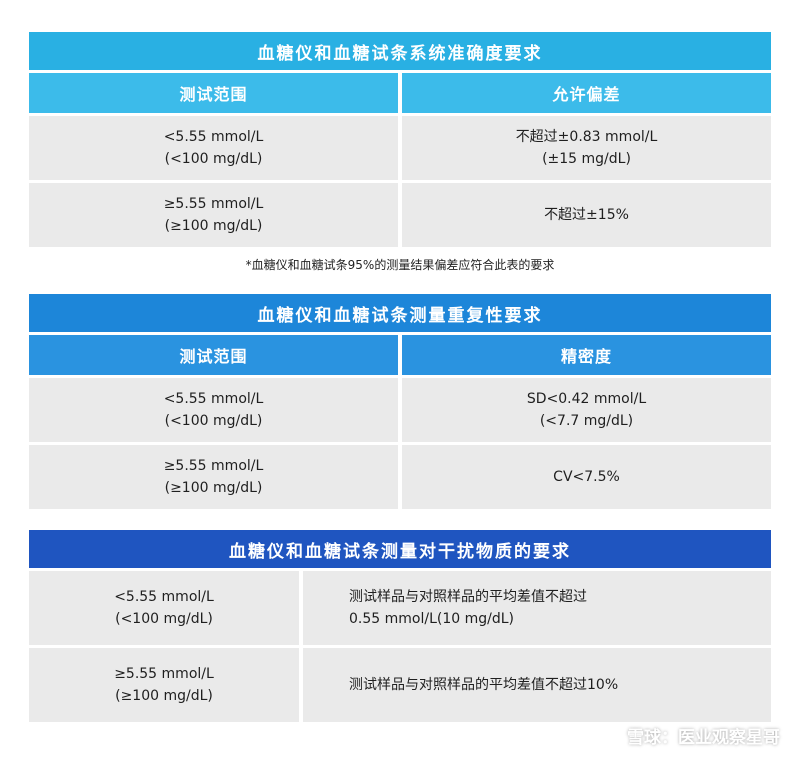  What do you see at coordinates (586, 399) in the screenshot?
I see `value-line-1: SD<0.42 mmol/L` at bounding box center [586, 399].